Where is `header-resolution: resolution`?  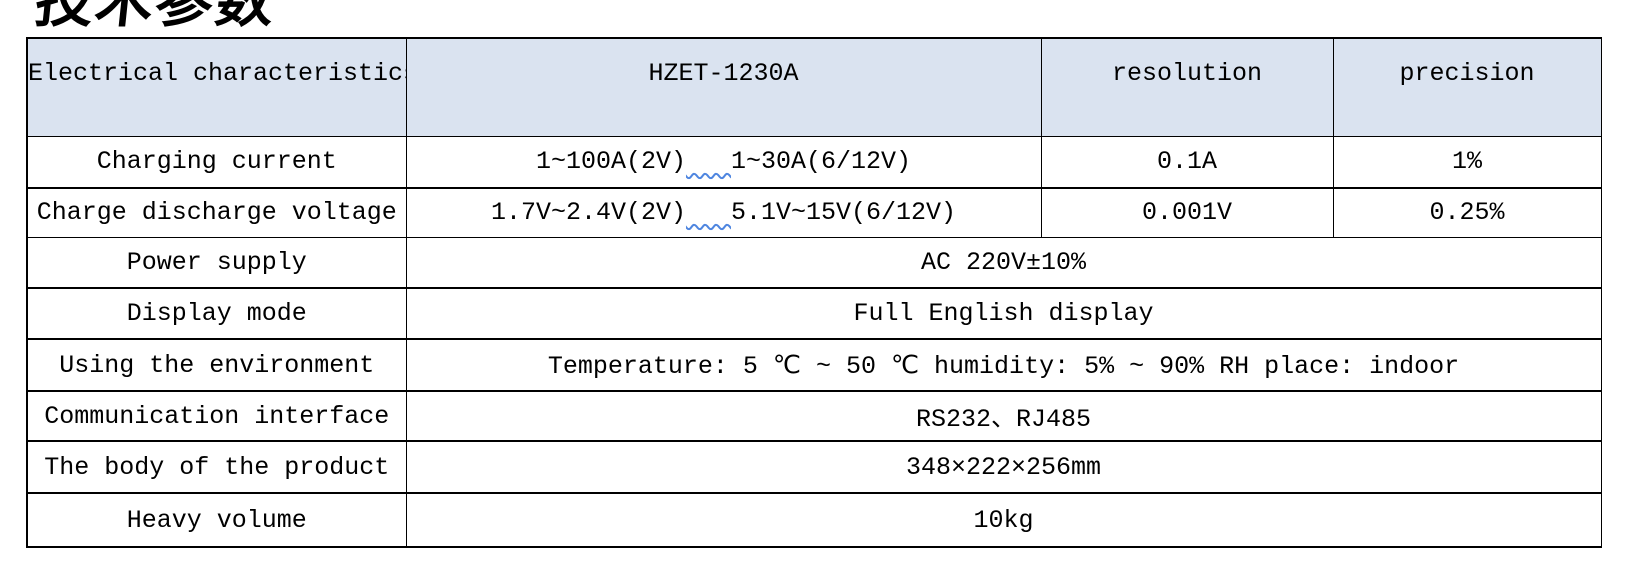 header-resolution: resolution is located at coordinates (1187, 87).